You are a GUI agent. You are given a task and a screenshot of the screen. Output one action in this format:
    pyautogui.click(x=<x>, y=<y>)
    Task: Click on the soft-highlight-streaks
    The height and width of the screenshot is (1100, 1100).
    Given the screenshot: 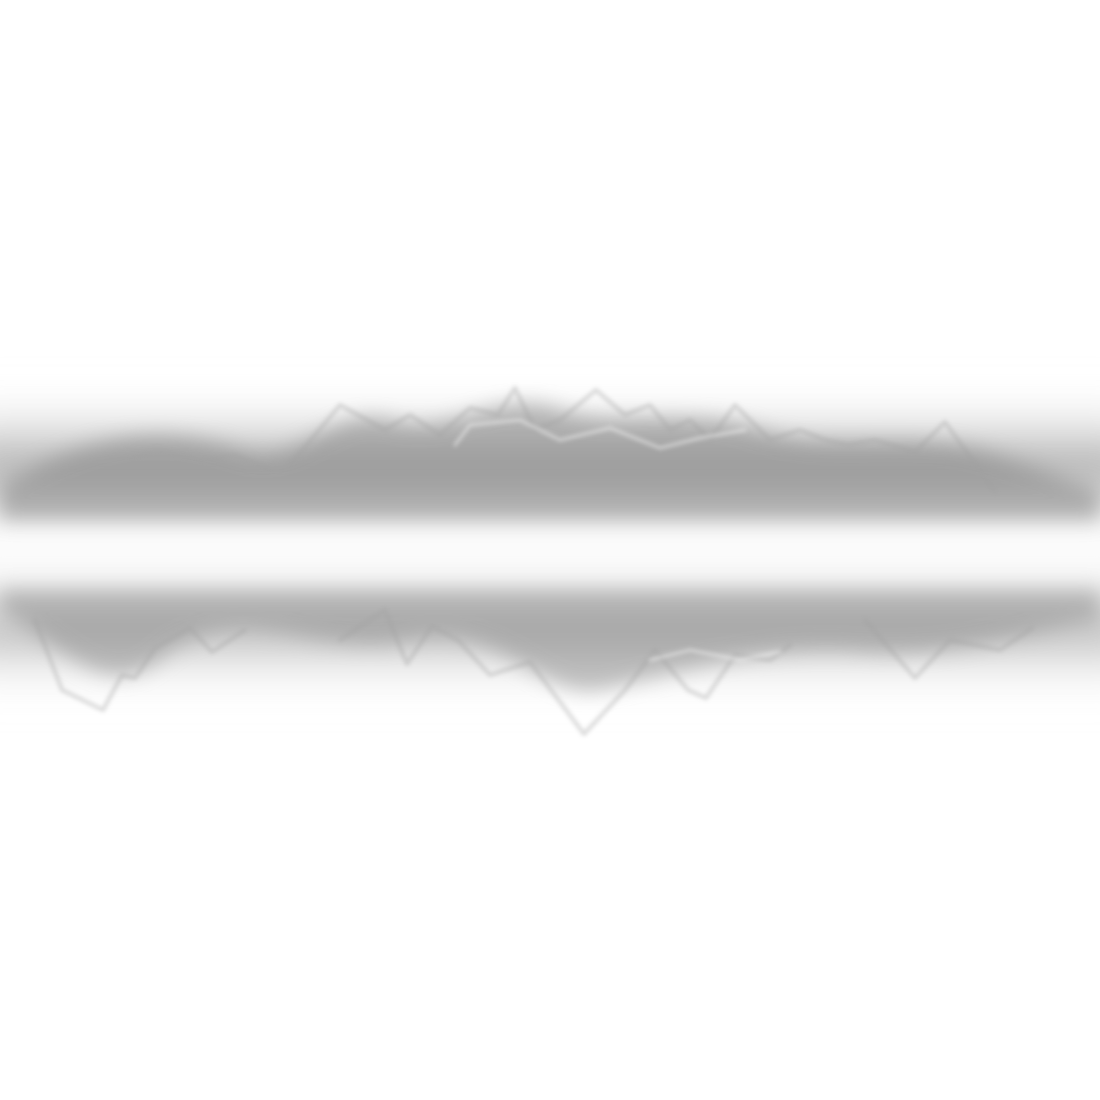 What is the action you would take?
    pyautogui.click(x=617, y=540)
    